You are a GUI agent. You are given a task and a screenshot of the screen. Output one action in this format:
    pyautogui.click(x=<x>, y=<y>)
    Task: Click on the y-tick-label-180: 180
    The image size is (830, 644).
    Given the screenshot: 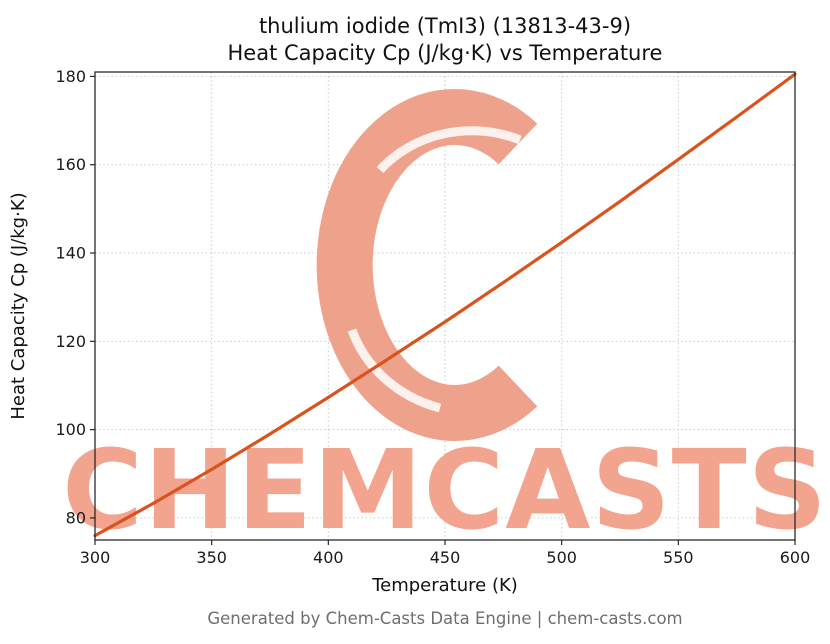 What is the action you would take?
    pyautogui.click(x=70, y=76)
    